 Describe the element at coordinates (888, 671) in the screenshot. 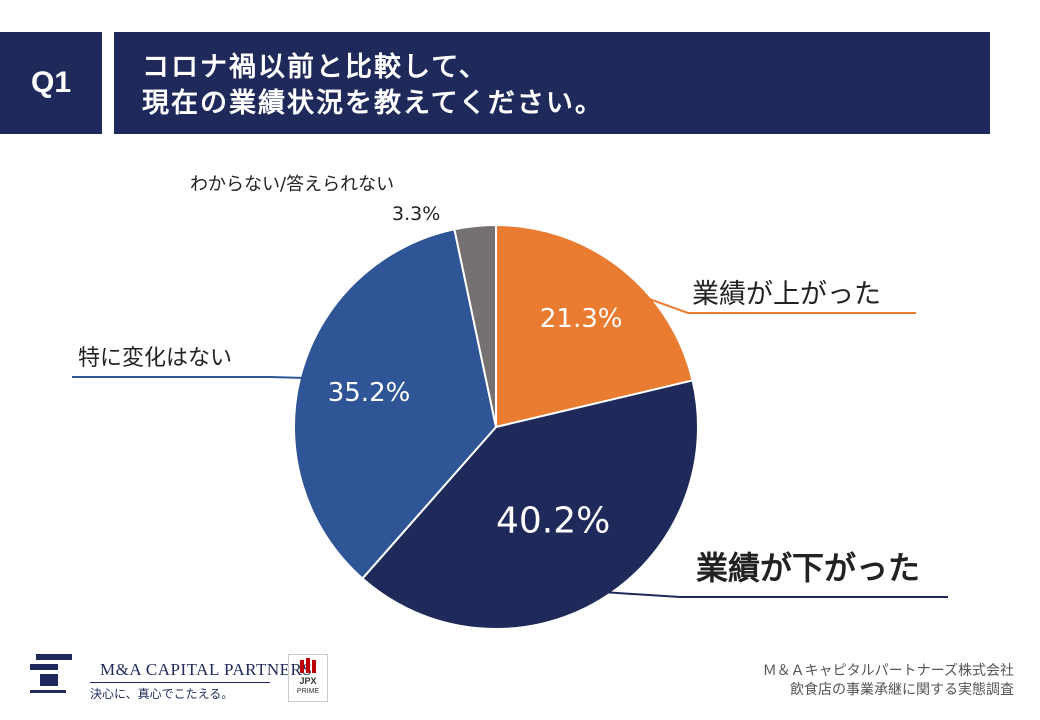

I see `footer-company-name: Ｍ＆Ａキャピタルパートナーズ株式会社` at that location.